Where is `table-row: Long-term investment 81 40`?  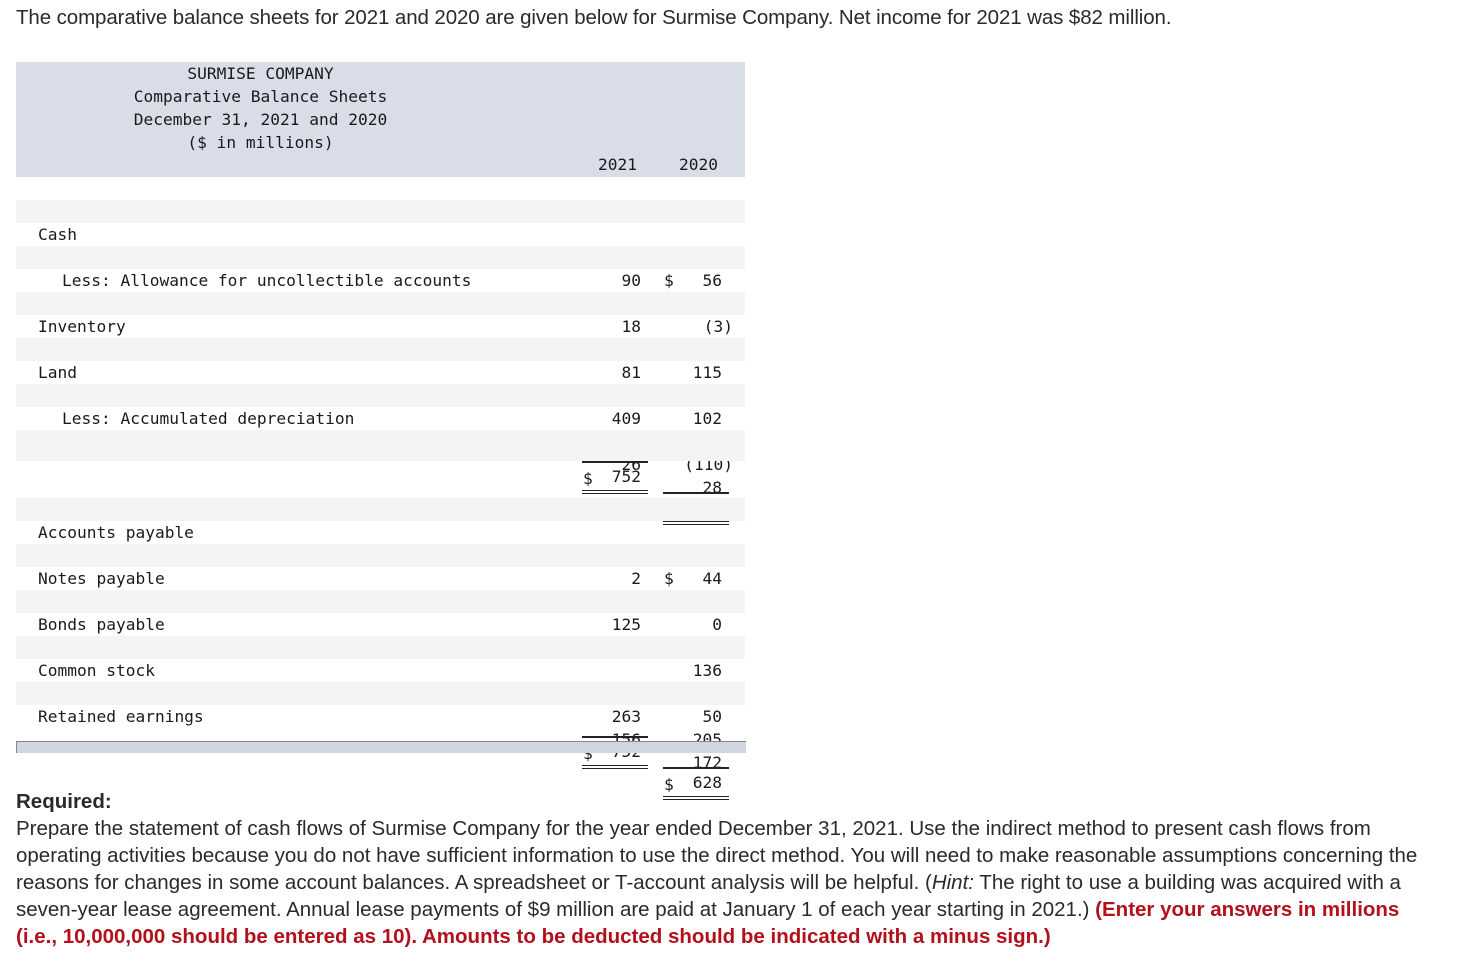
table-row: Long-term investment 81 40 is located at coordinates (380, 372).